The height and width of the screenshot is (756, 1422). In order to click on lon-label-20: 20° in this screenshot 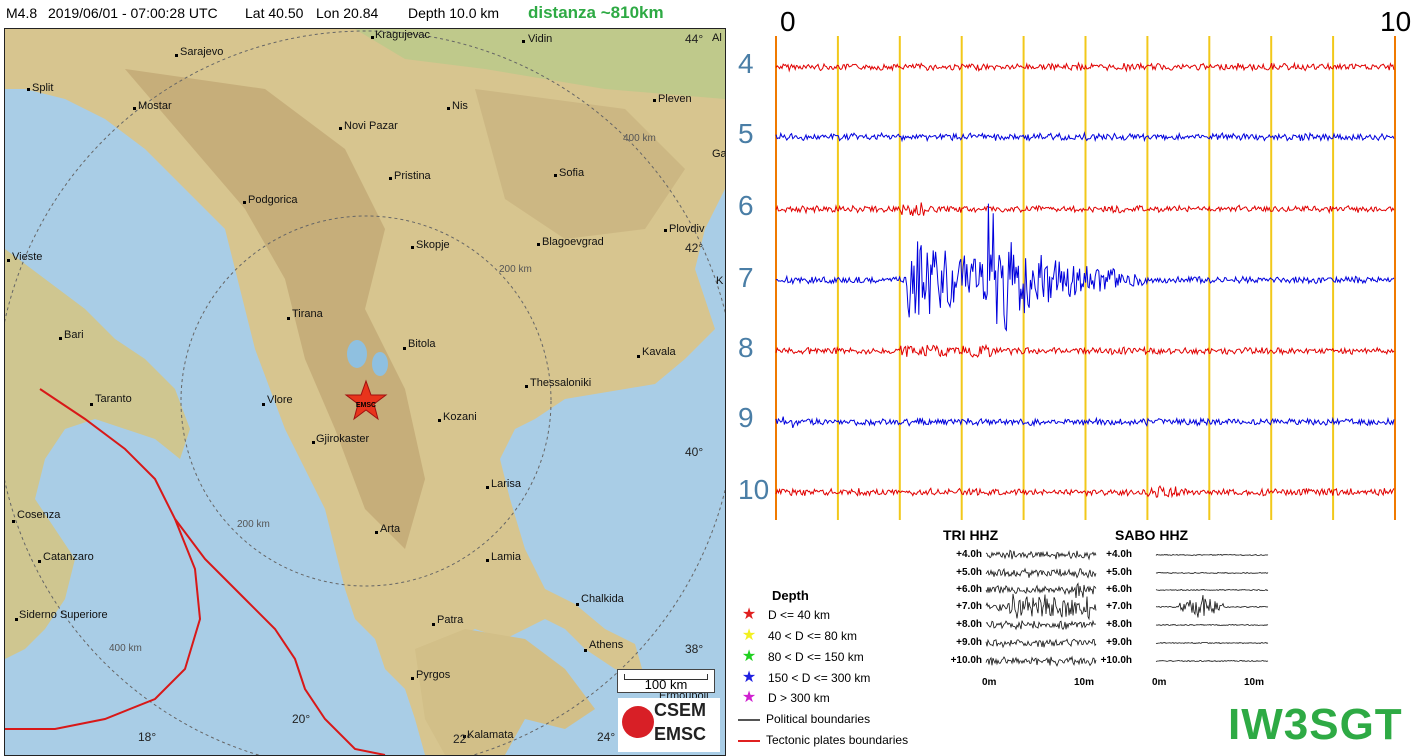, I will do `click(301, 719)`.